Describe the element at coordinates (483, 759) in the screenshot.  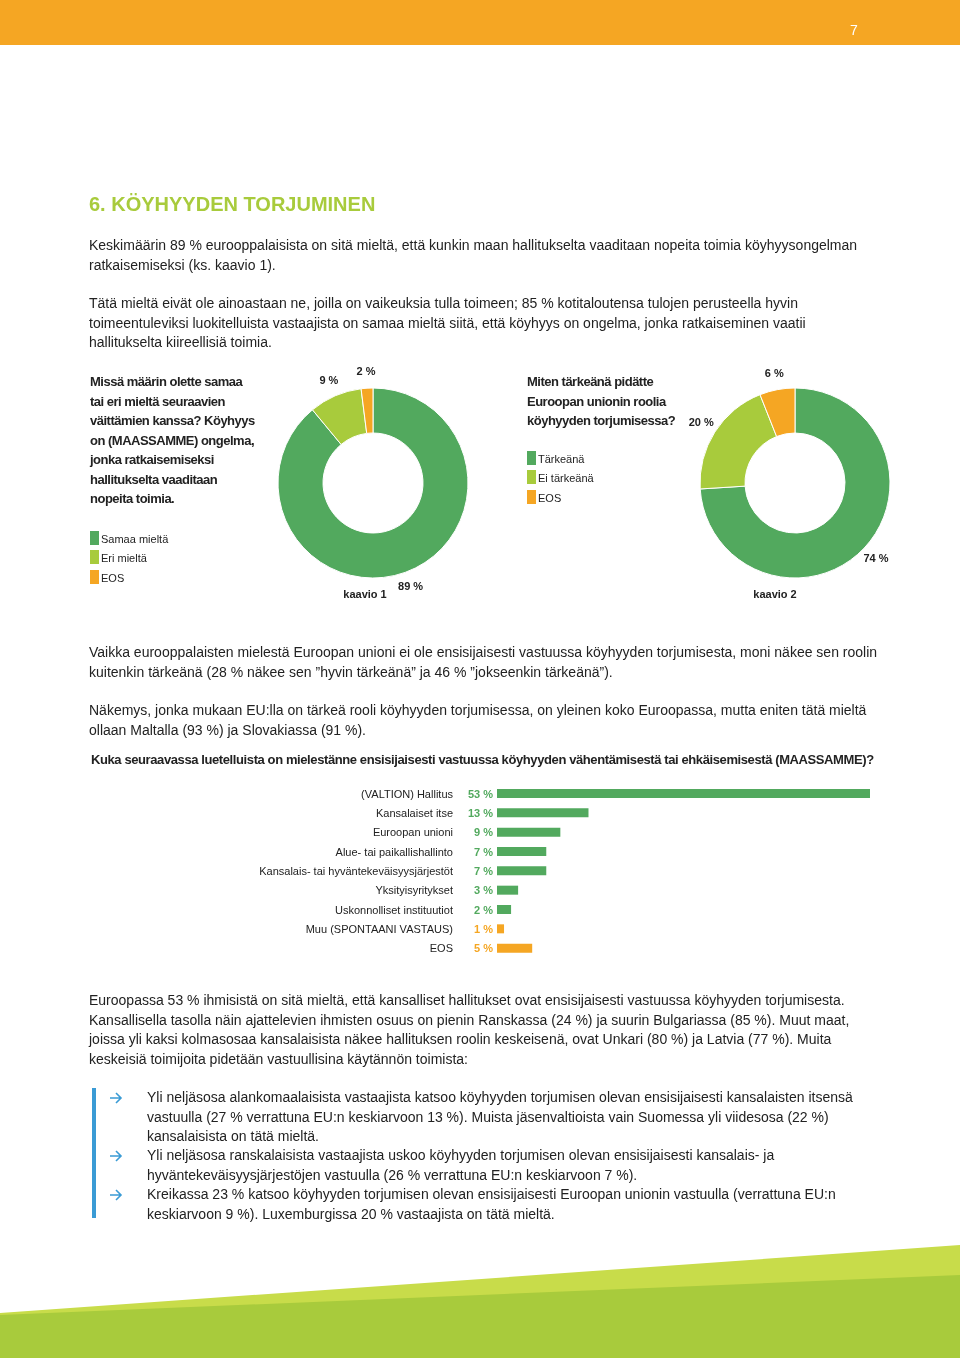
I see `chart-title: Kuka seuraavassa luetelluista on mielestänne ensisijaisesti vastuussa köyhyyden vähentämisestä tai ehkäisemisestä (MAASSAMME)?` at that location.